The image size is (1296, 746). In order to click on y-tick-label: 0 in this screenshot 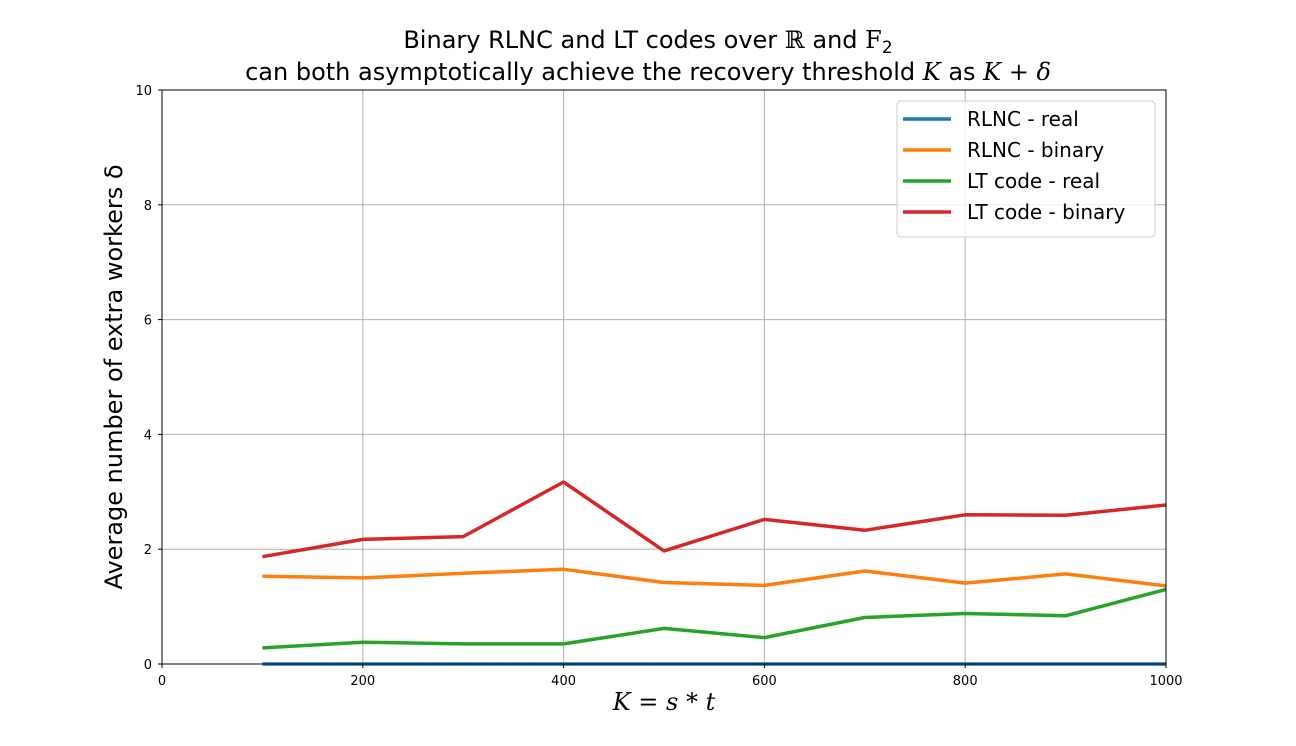, I will do `click(148, 665)`.